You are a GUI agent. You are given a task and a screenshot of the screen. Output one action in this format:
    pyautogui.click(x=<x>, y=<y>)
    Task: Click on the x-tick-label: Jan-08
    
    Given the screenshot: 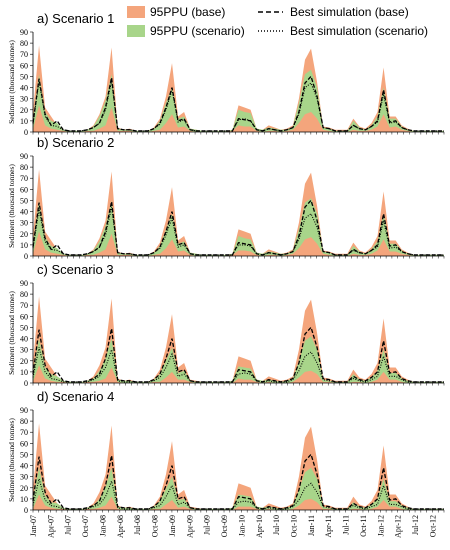 What is the action you would take?
    pyautogui.click(x=103, y=525)
    